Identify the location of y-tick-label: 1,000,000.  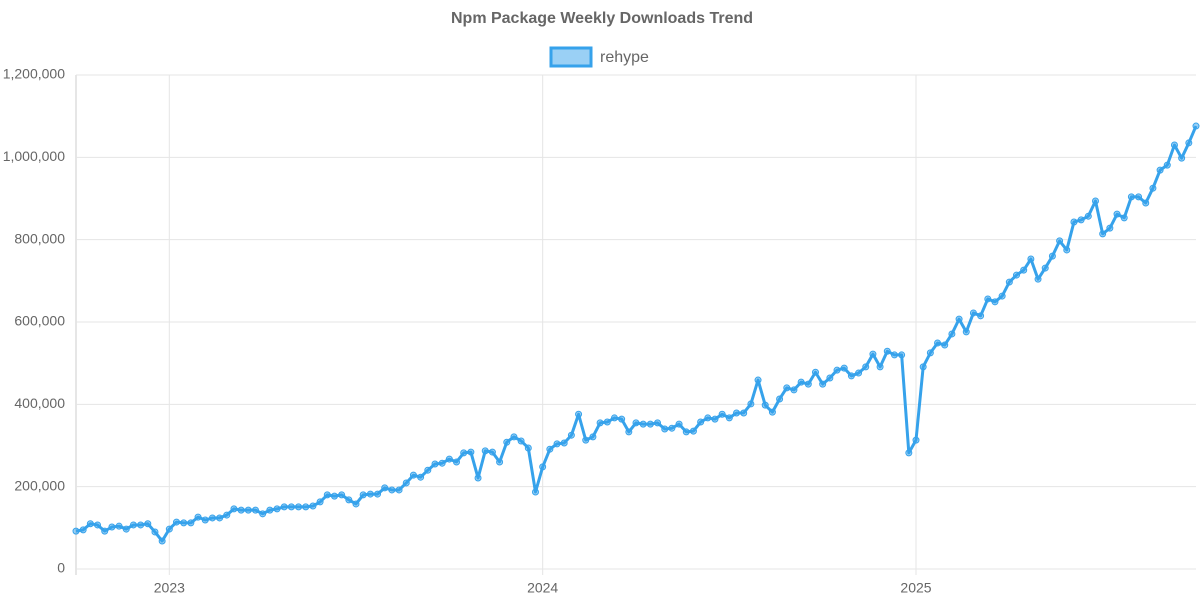
(34, 156).